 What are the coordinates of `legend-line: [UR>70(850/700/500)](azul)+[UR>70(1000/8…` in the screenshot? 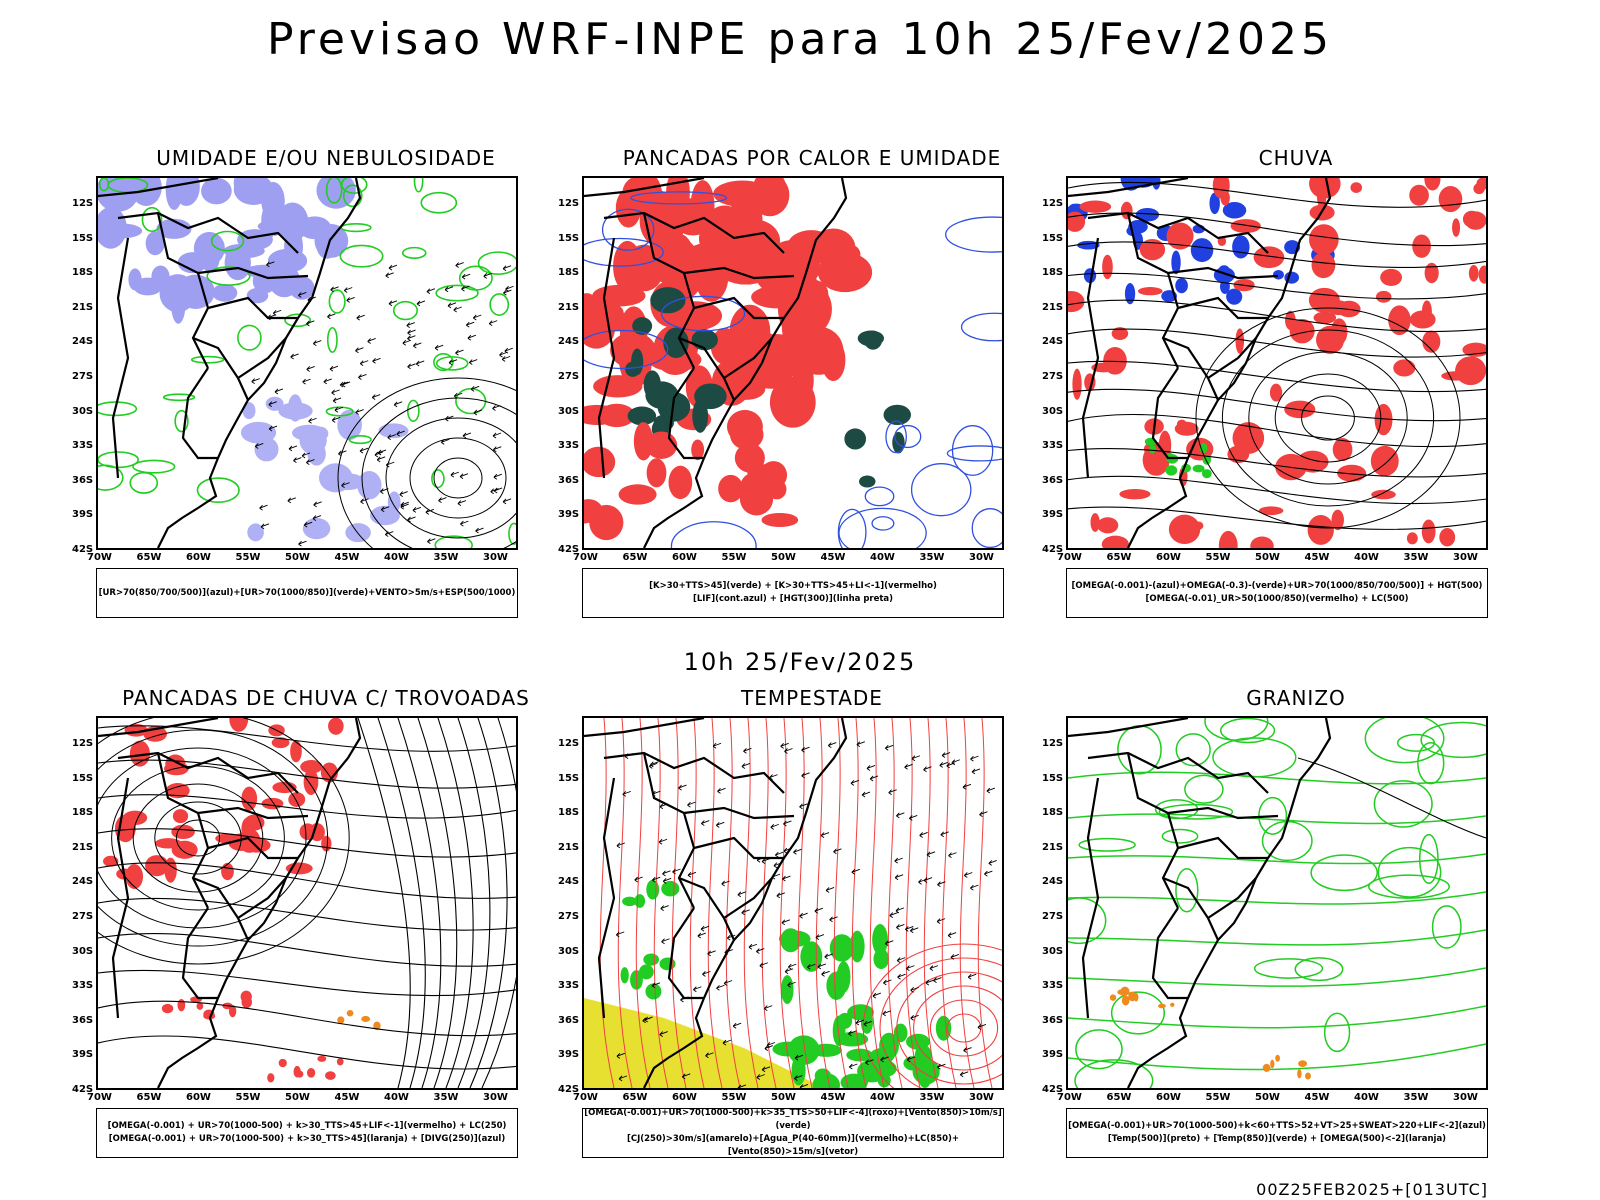 It's located at (307, 592).